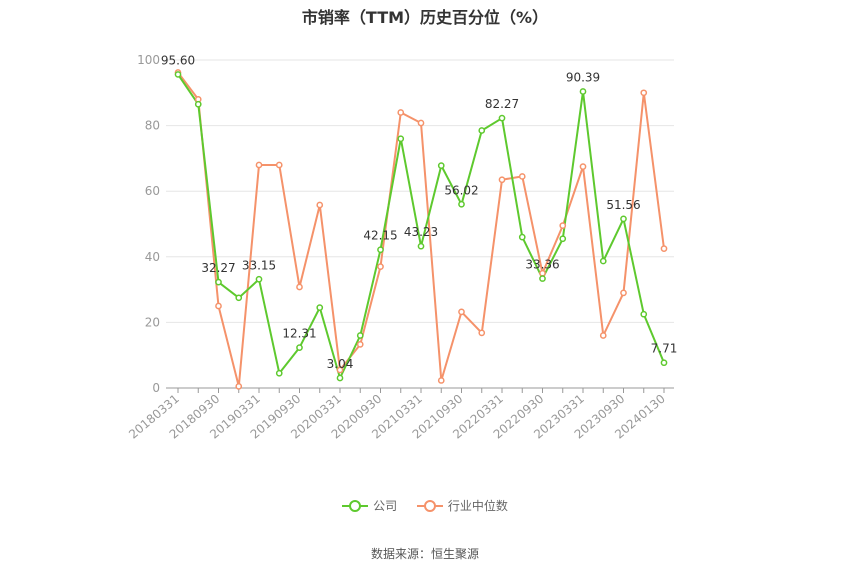 This screenshot has width=850, height=575. I want to click on y-tick-label: 0, so click(156, 388).